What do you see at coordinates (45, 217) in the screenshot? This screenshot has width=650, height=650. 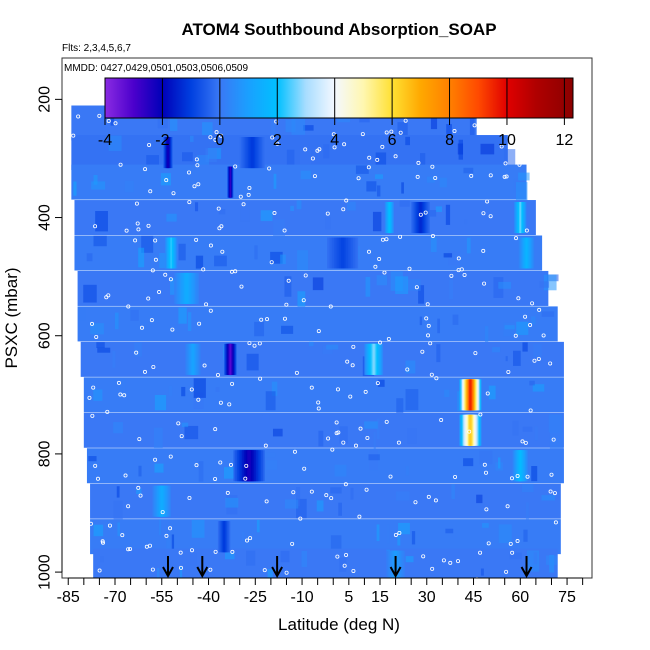 I see `y-tick-label-1: 400` at bounding box center [45, 217].